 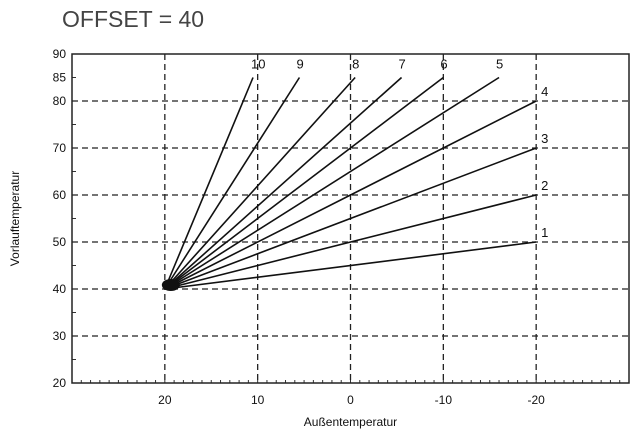 I want to click on y-tick-label: 20, so click(x=60, y=383).